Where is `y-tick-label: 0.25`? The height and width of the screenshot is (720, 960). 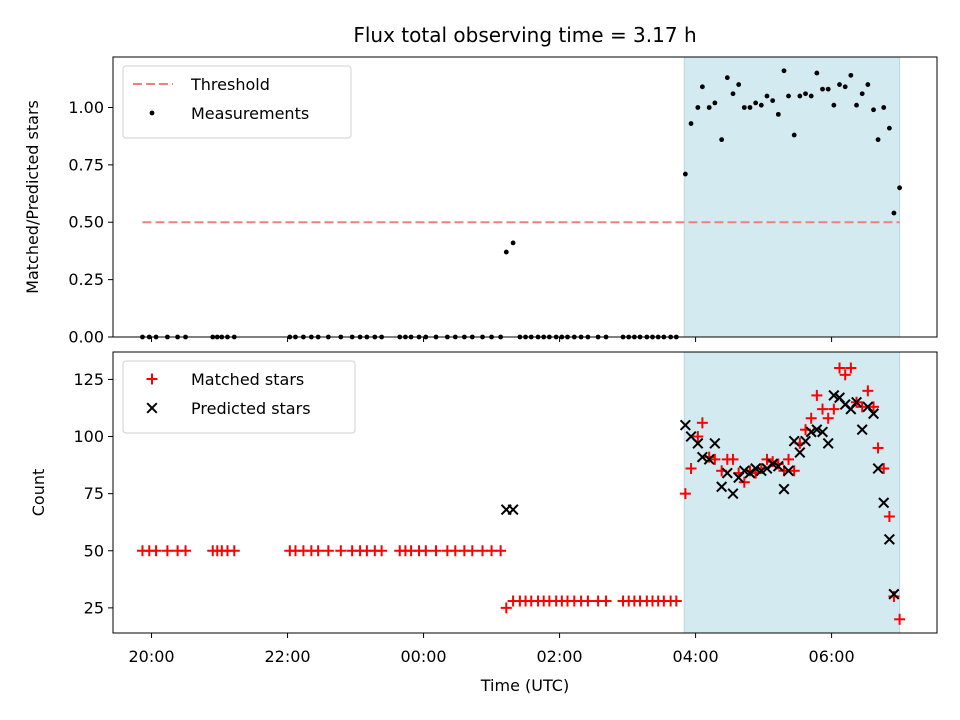
y-tick-label: 0.25 is located at coordinates (86, 279).